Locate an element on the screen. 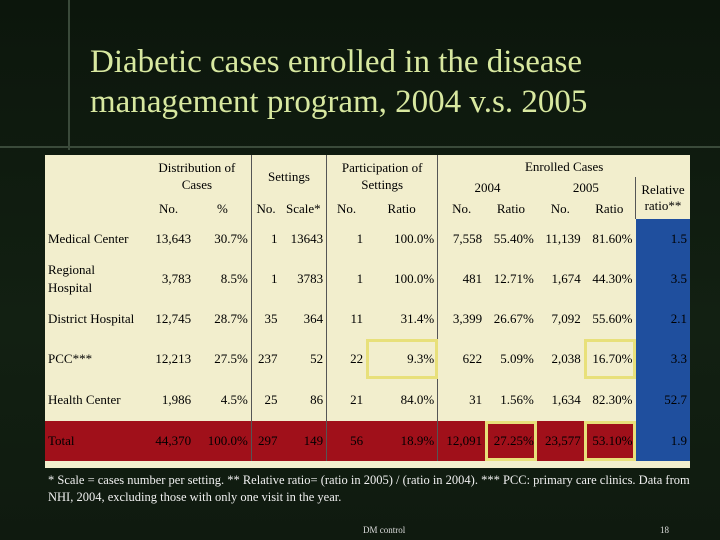 The image size is (720, 540). header-relative: Relative ratio** is located at coordinates (662, 198).